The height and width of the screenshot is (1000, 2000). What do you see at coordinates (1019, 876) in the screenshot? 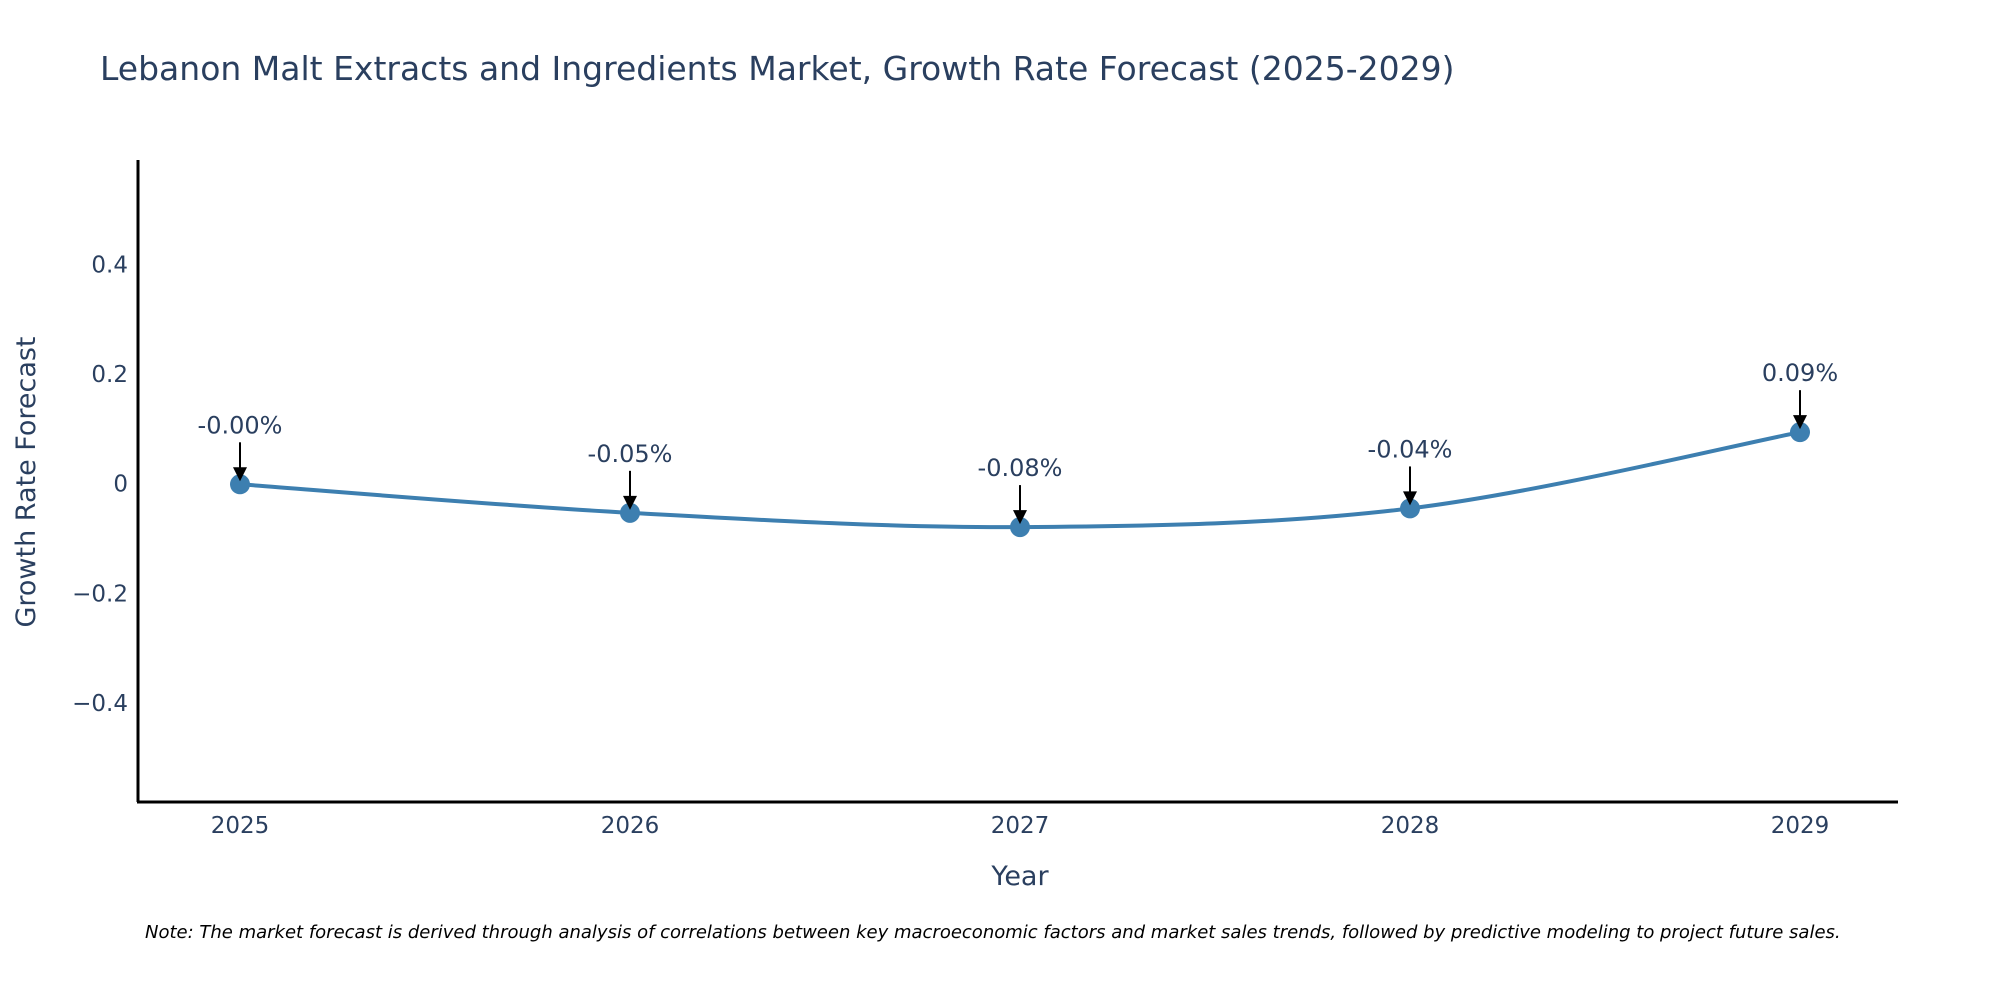
I see `x-axis-title: Year` at bounding box center [1019, 876].